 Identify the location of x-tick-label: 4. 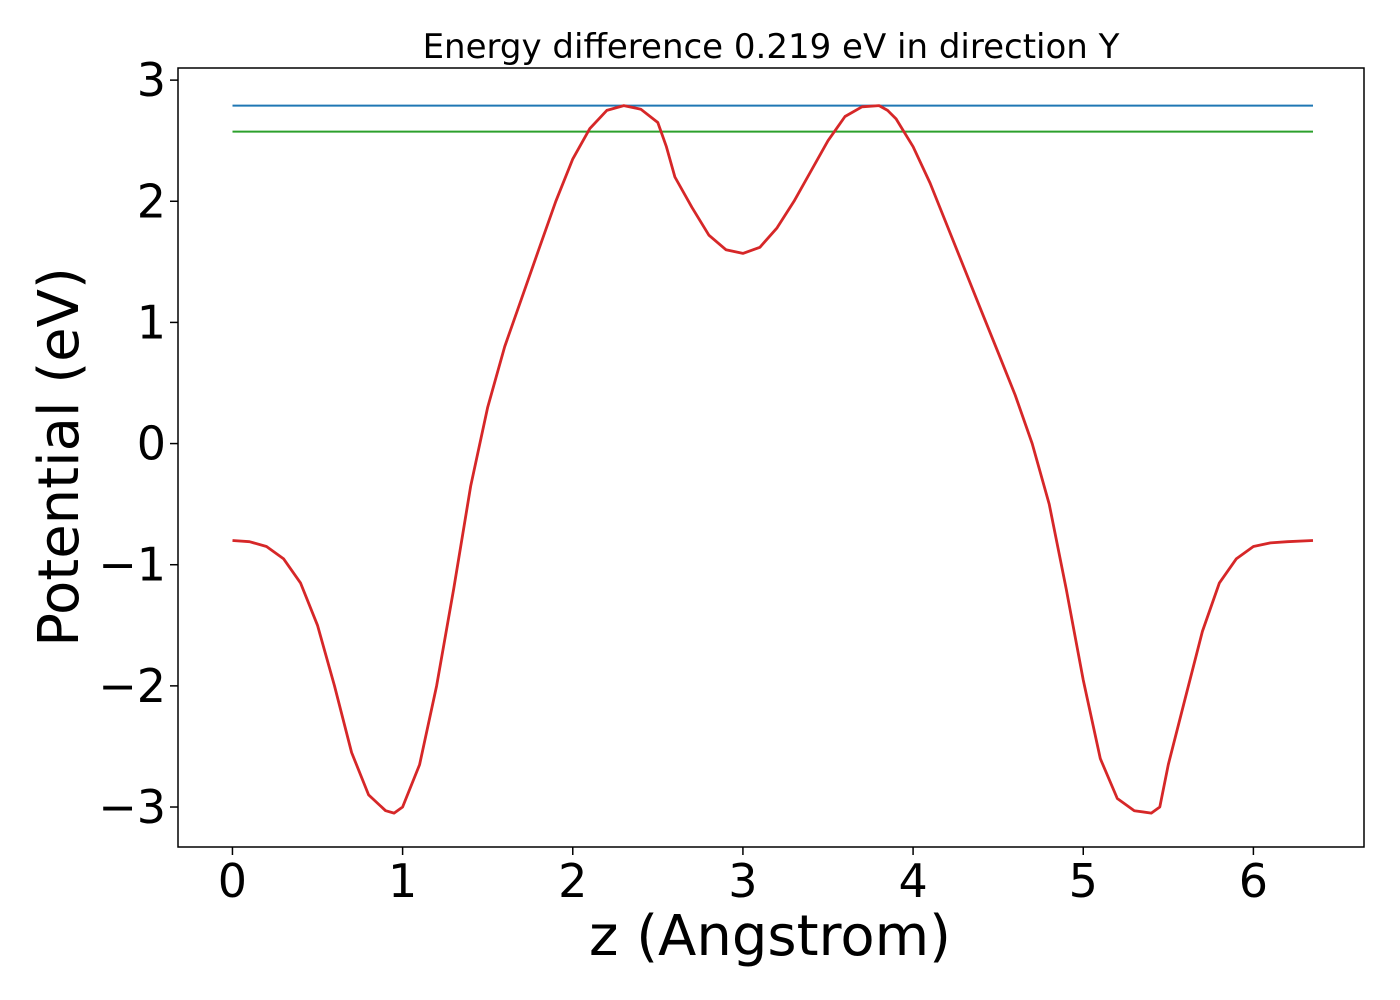
(912, 881).